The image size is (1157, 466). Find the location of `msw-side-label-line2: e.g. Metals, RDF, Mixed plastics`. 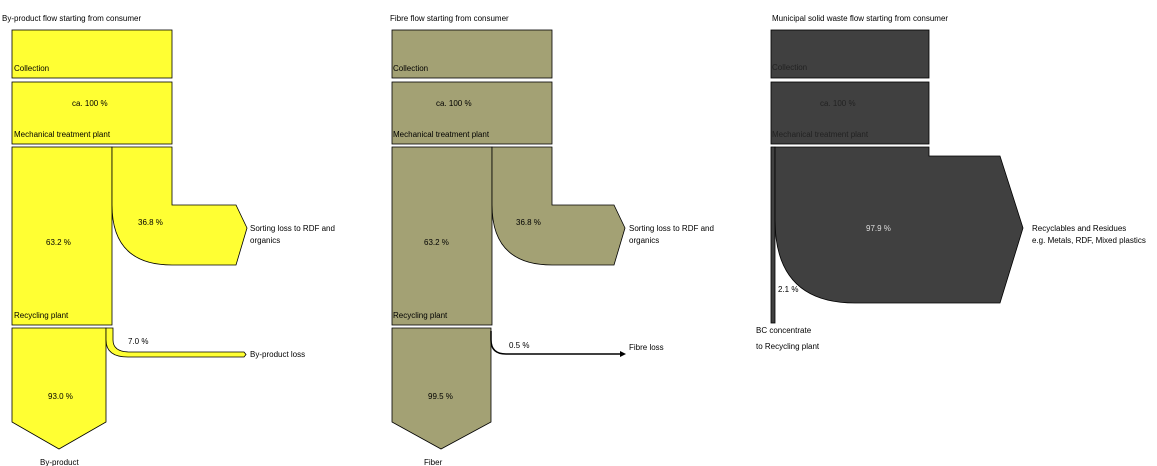

msw-side-label-line2: e.g. Metals, RDF, Mixed plastics is located at coordinates (1089, 240).